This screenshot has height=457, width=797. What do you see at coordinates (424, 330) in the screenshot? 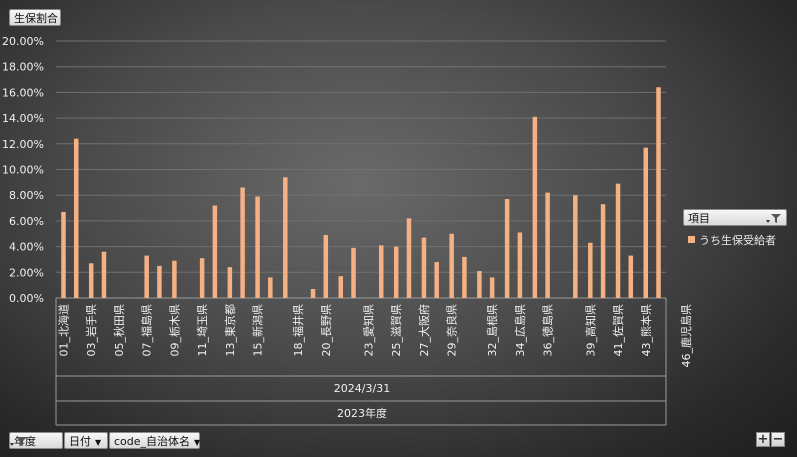
I see `x-category-label: 27_大阪府` at bounding box center [424, 330].